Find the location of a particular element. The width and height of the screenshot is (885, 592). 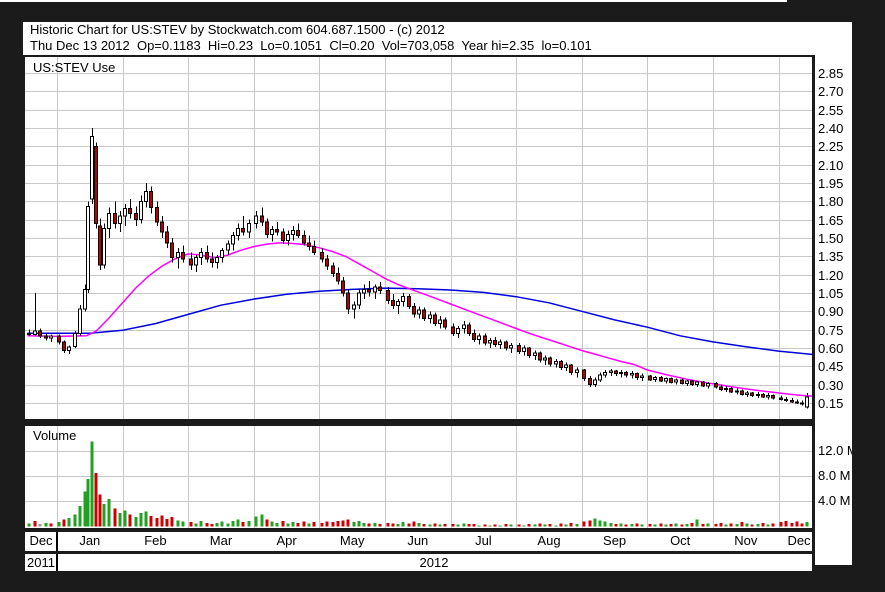

month-label: Feb is located at coordinates (155, 540).